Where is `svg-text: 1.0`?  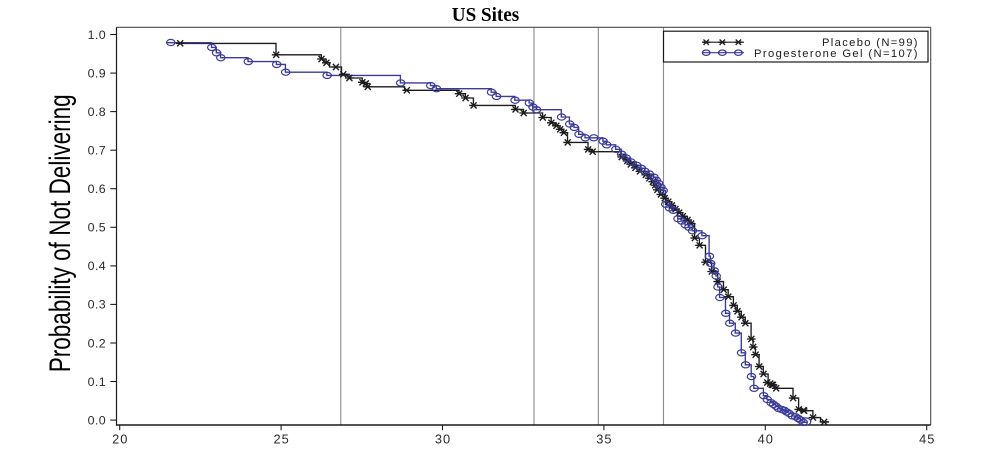 svg-text: 1.0 is located at coordinates (97, 35).